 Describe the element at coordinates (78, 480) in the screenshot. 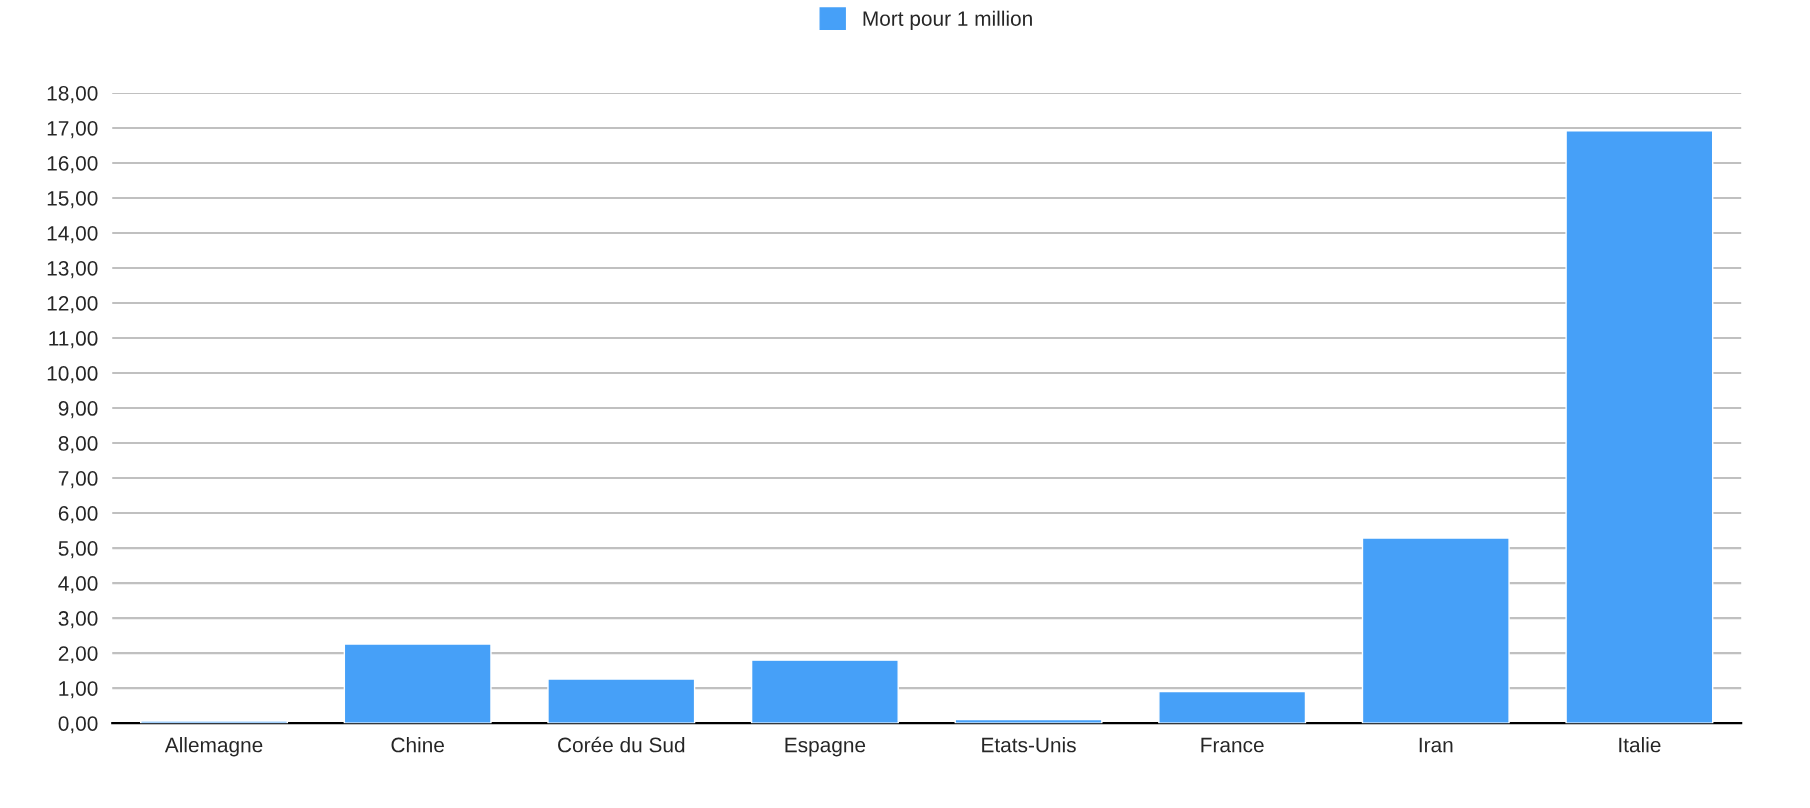

I see `y-tick-label: 7,00` at that location.